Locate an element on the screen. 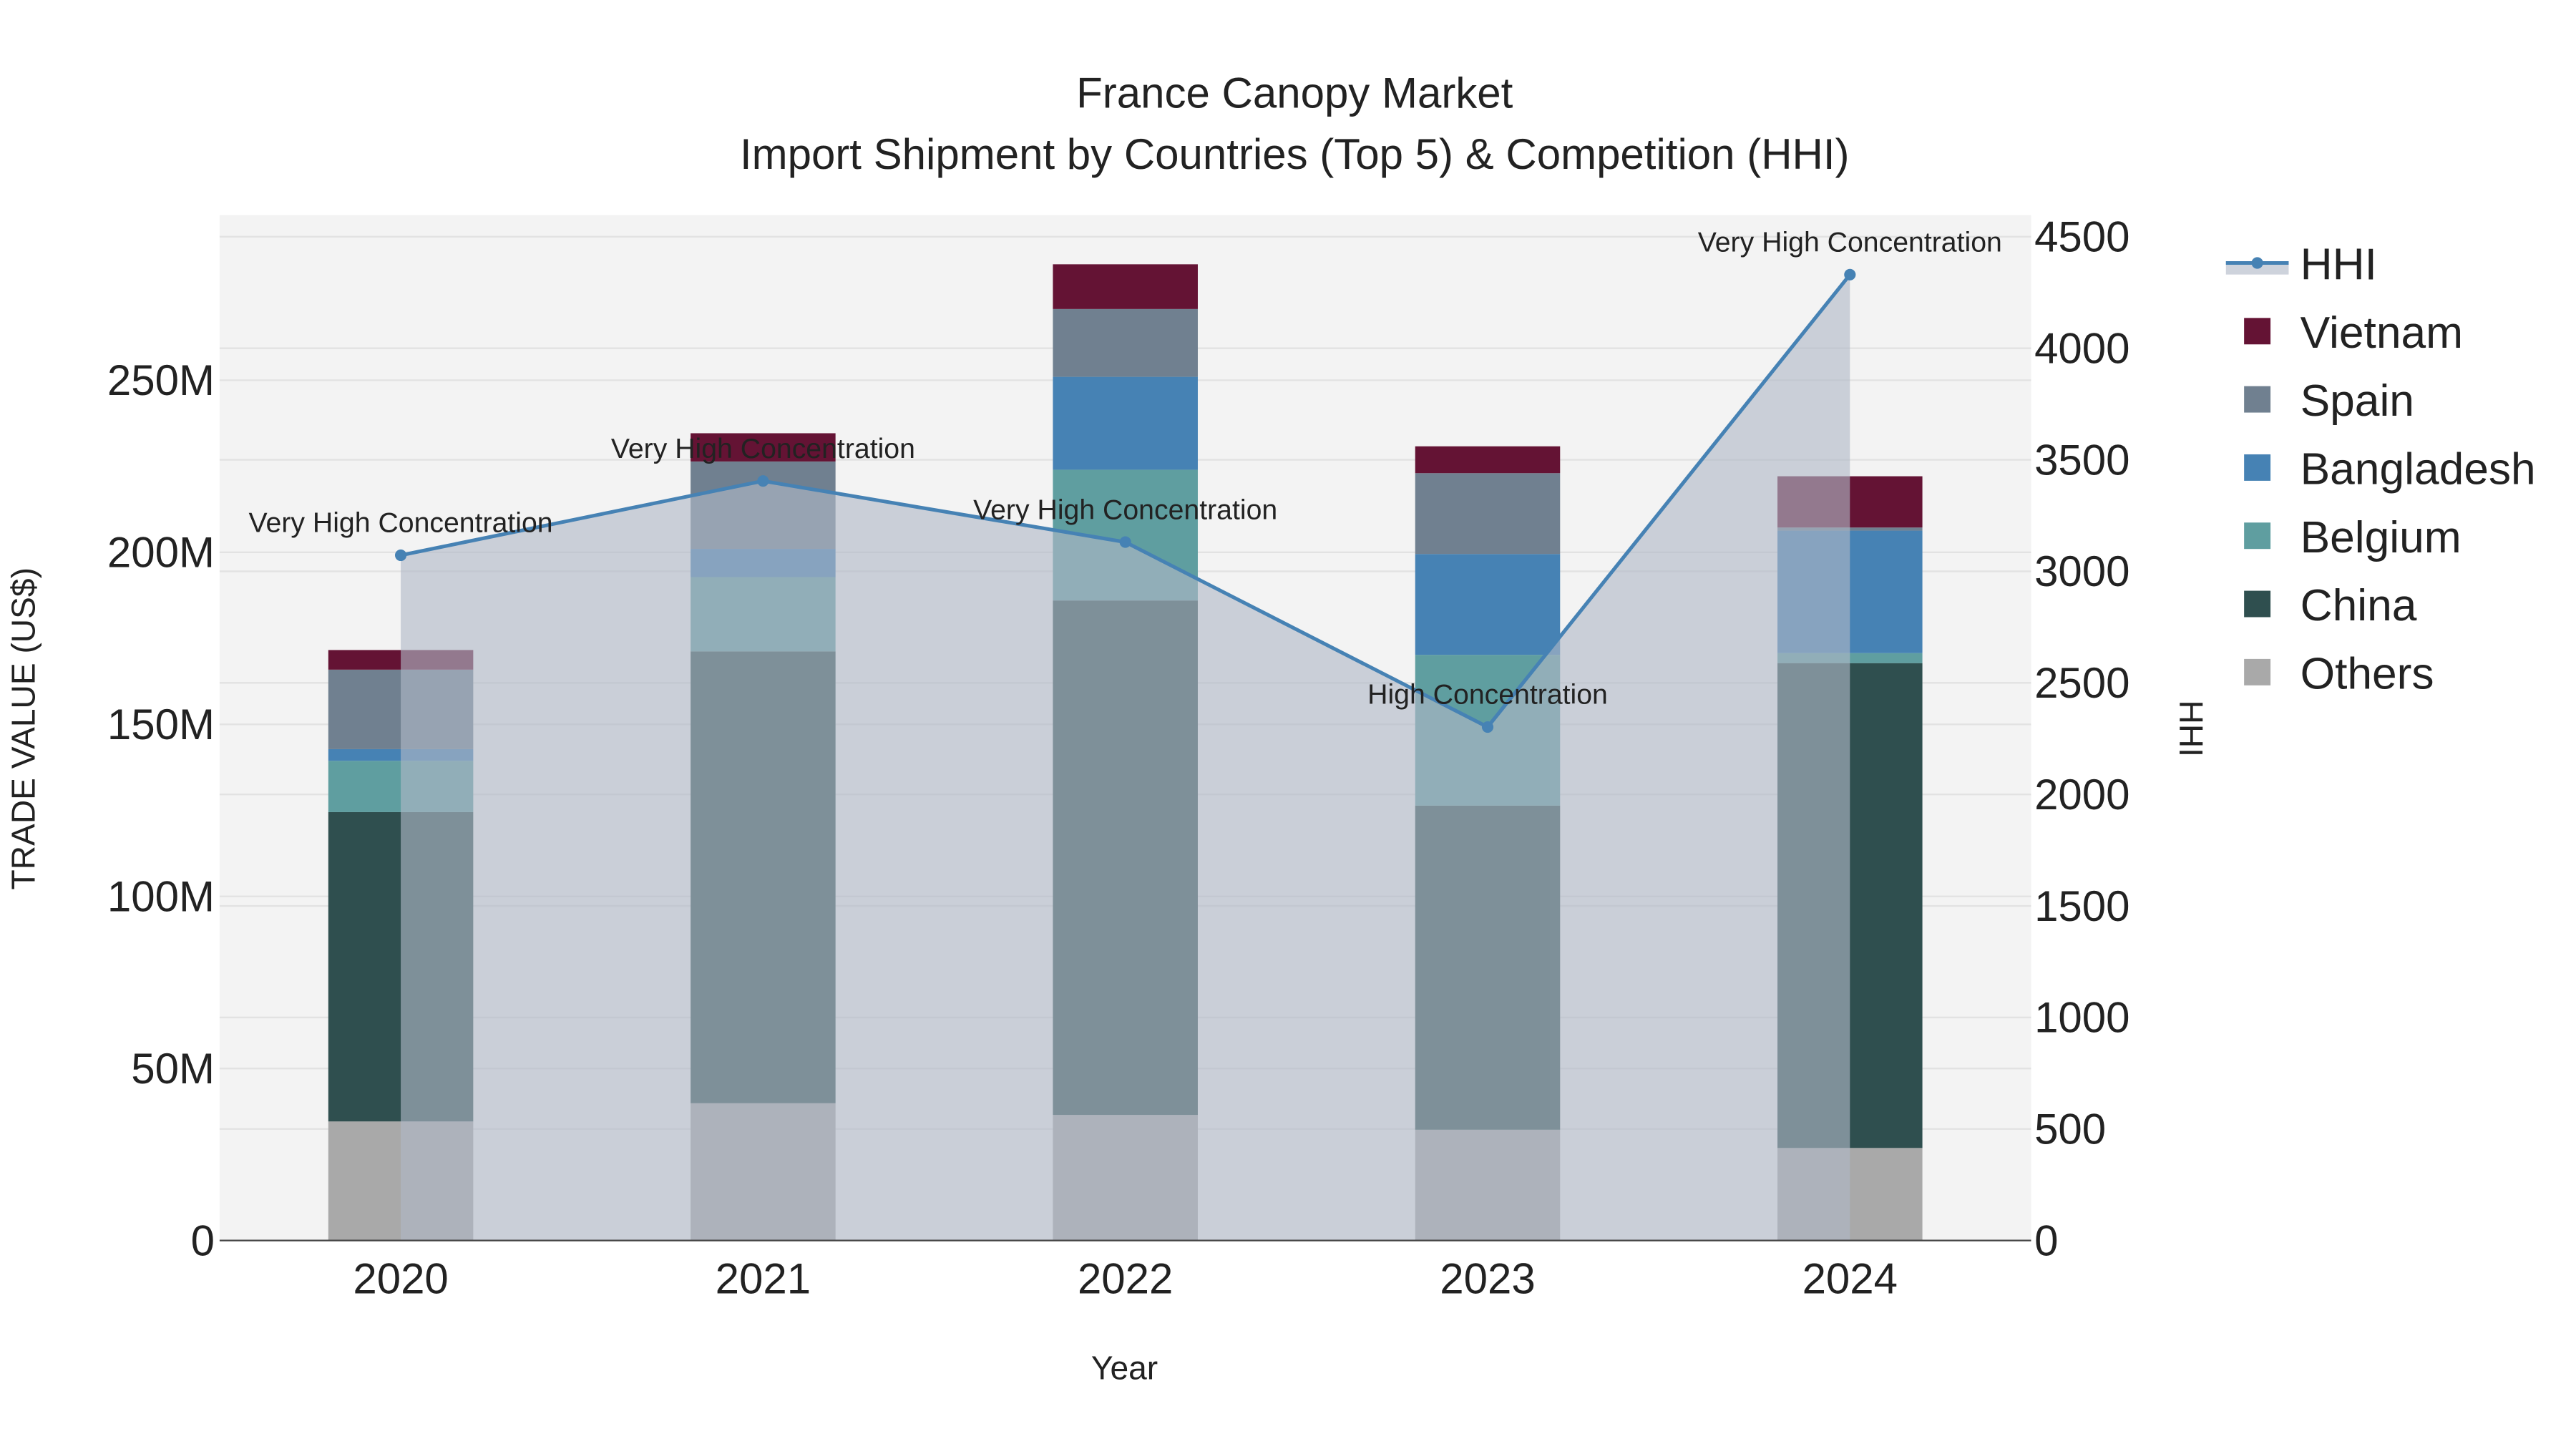 Image resolution: width=2576 pixels, height=1449 pixels. hhi-point-2024 is located at coordinates (1850, 274).